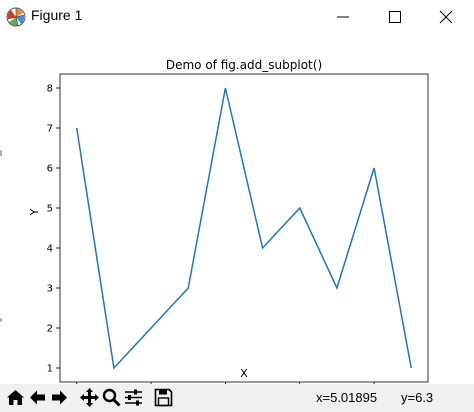 The height and width of the screenshot is (412, 474). I want to click on maximize-button, so click(395, 17).